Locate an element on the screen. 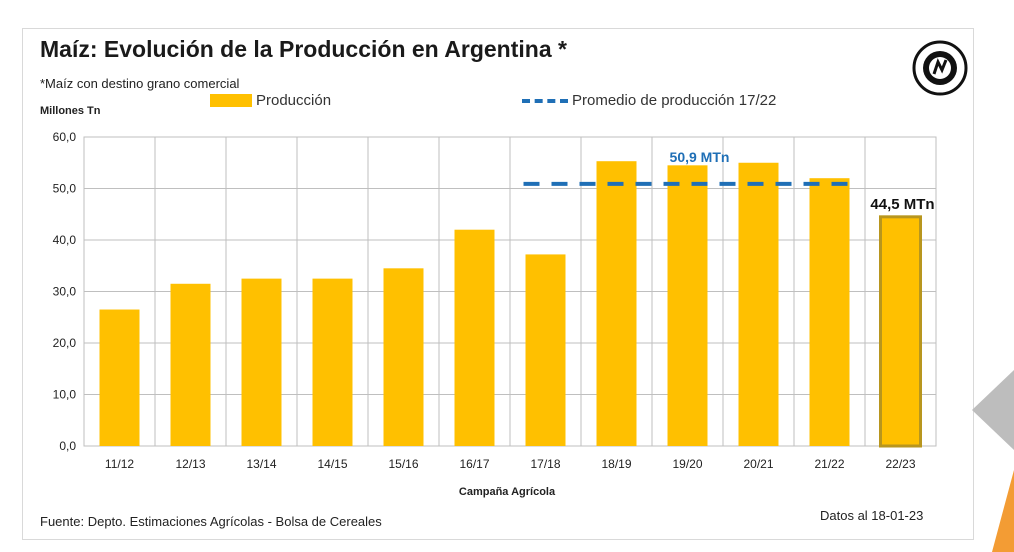 The height and width of the screenshot is (552, 1014). y-tick-label: 40,0 is located at coordinates (65, 240).